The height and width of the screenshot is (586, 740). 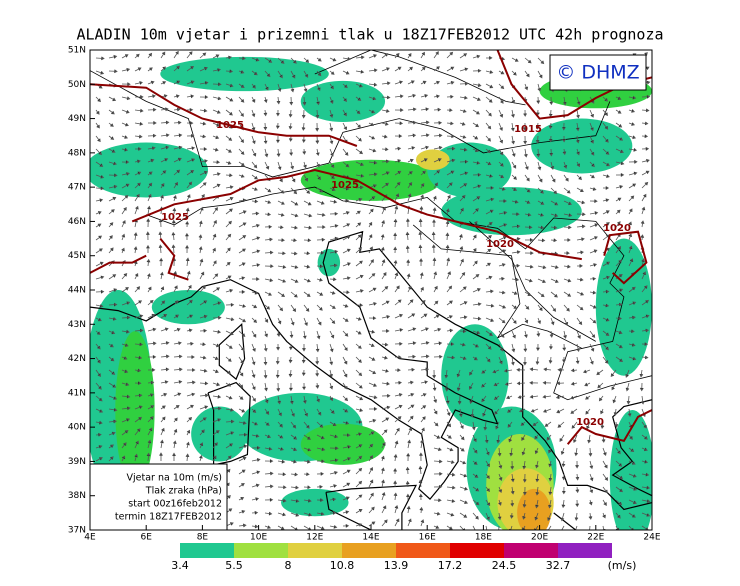 What do you see at coordinates (158, 497) in the screenshot?
I see `legend-box` at bounding box center [158, 497].